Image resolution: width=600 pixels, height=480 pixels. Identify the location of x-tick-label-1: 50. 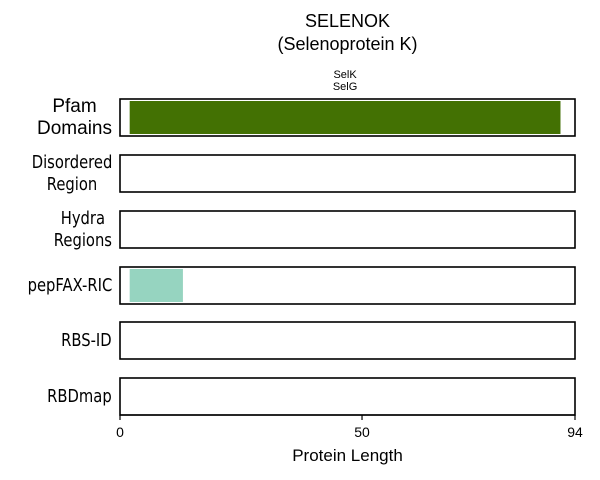
(362, 432).